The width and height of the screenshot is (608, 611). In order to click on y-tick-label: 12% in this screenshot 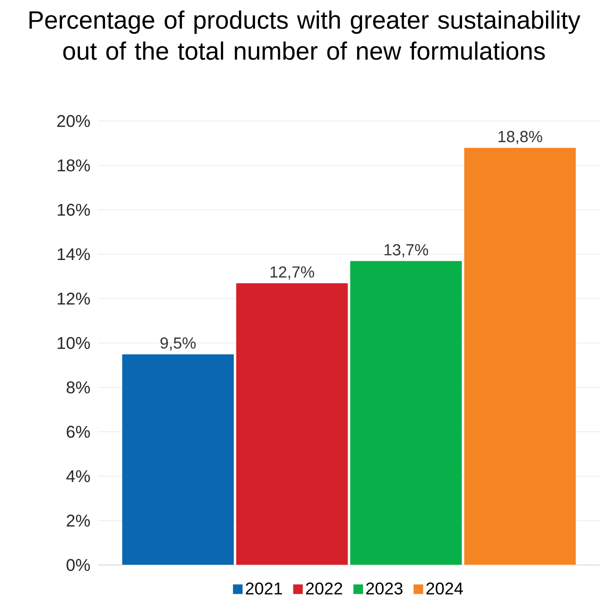, I will do `click(74, 298)`.